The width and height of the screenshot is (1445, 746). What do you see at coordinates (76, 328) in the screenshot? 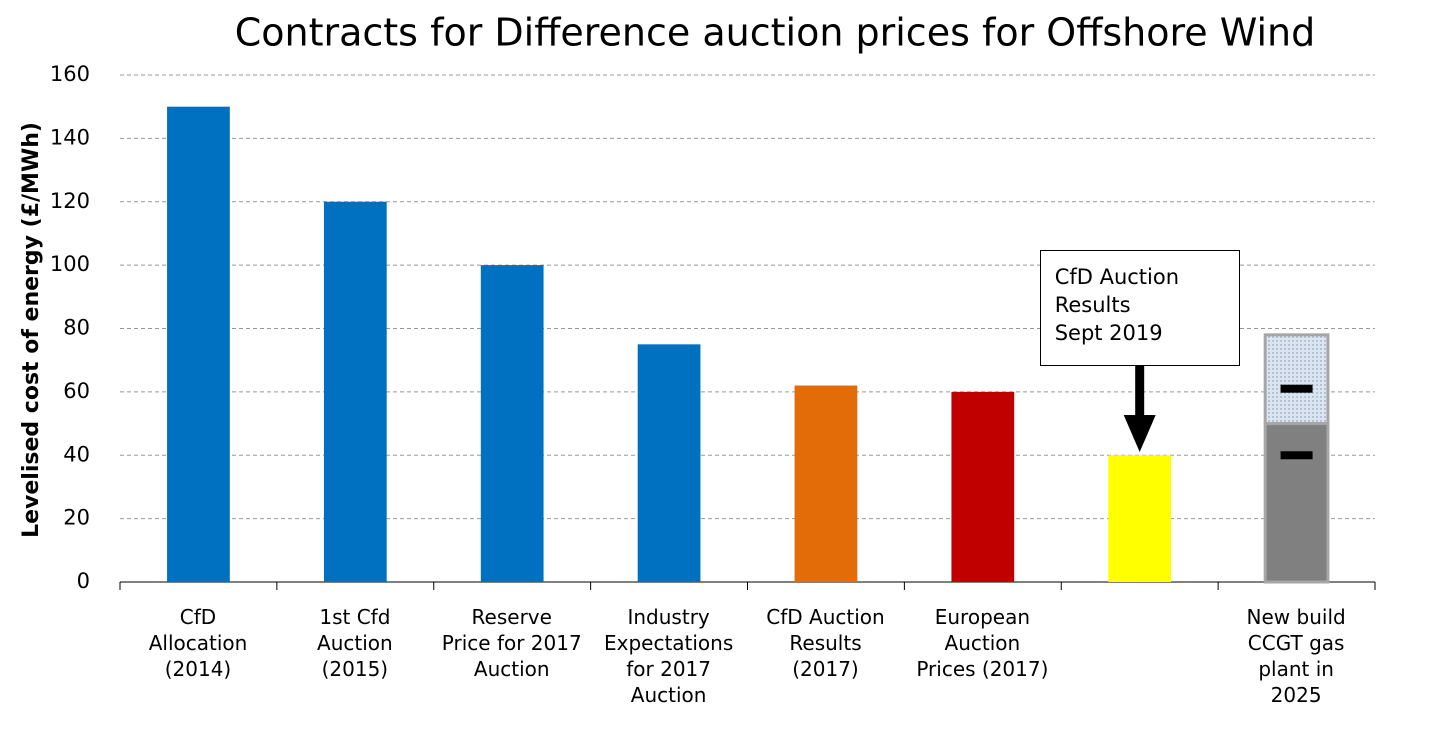
I see `y-tick-label: 80` at bounding box center [76, 328].